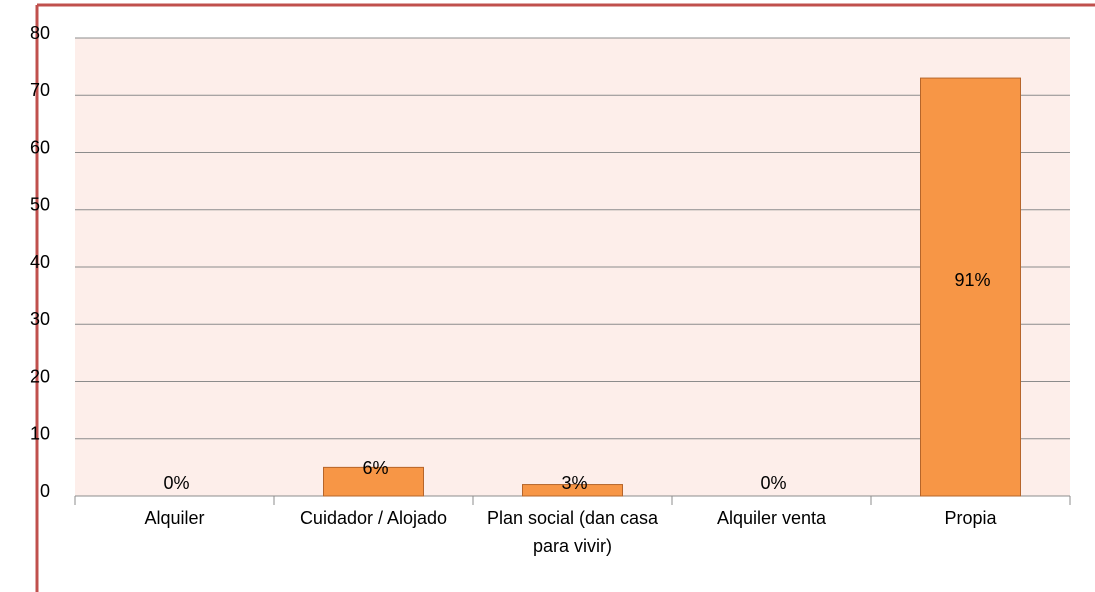  I want to click on y-tick-label: 20, so click(40, 376).